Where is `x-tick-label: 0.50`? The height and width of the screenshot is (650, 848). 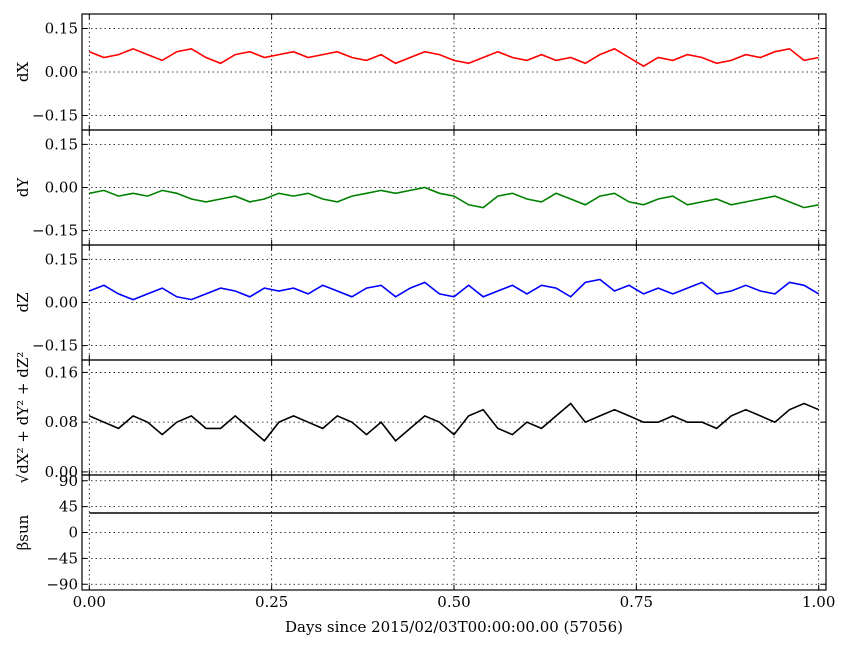
x-tick-label: 0.50 is located at coordinates (453, 602).